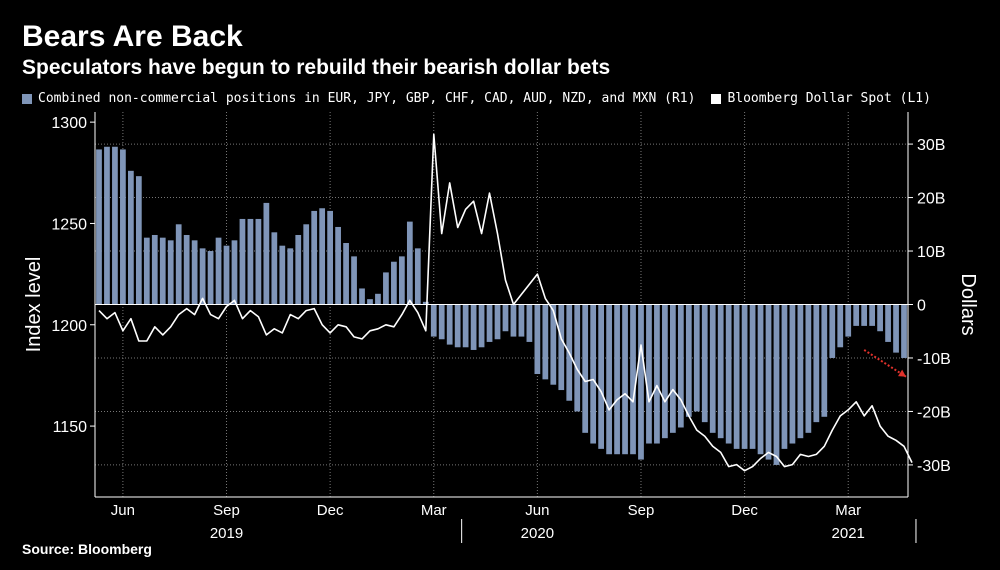 This screenshot has width=1000, height=570. What do you see at coordinates (434, 510) in the screenshot?
I see `month-tick-label: Mar` at bounding box center [434, 510].